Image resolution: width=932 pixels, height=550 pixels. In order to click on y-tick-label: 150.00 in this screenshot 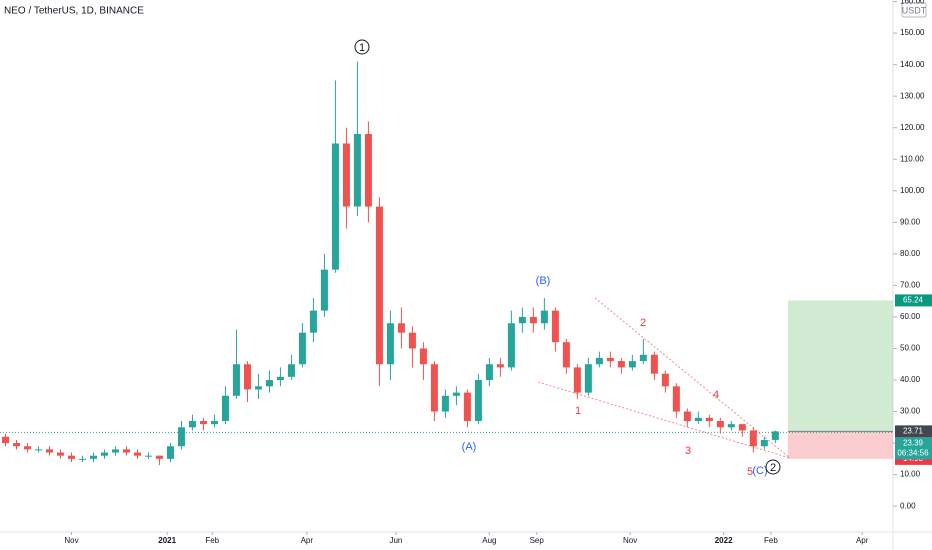, I will do `click(912, 32)`.